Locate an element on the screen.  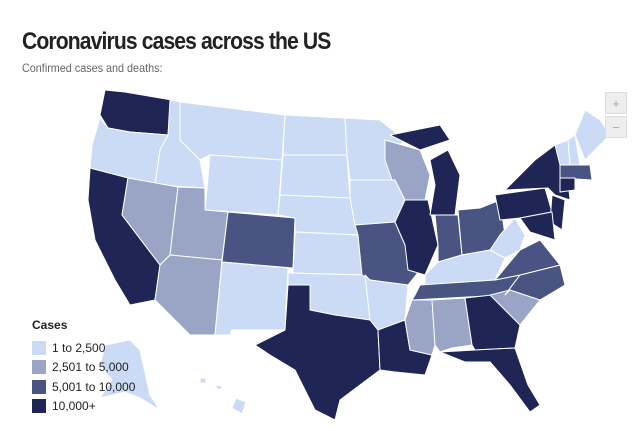
legend-label: 2,501 to 5,000 is located at coordinates (90, 367).